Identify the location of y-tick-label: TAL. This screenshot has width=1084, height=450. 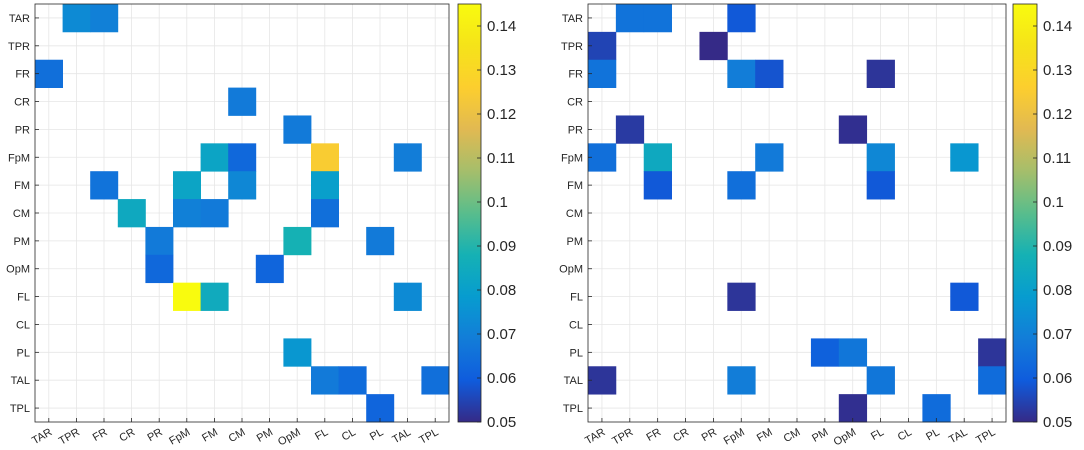
(573, 381).